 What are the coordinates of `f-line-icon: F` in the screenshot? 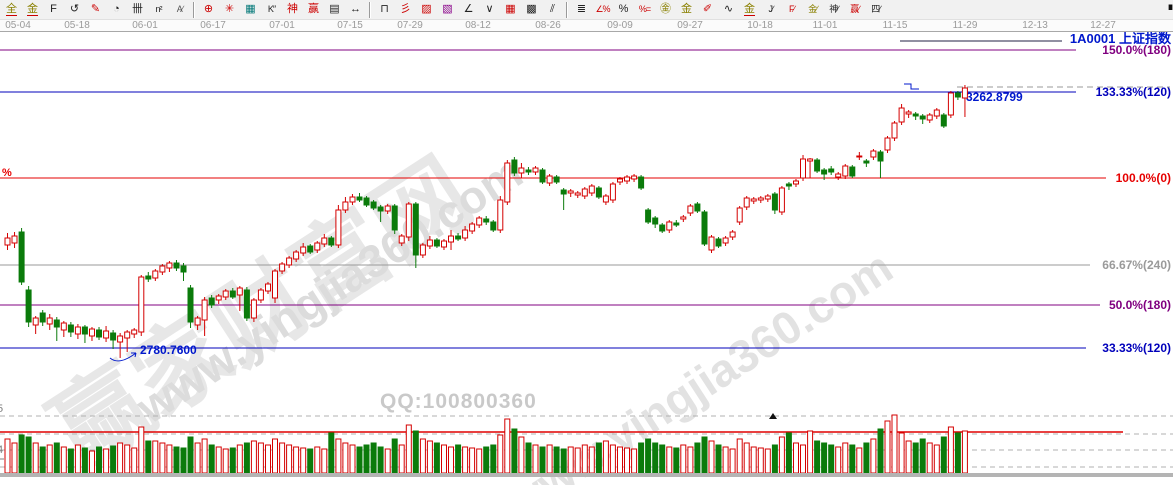 It's located at (53, 8).